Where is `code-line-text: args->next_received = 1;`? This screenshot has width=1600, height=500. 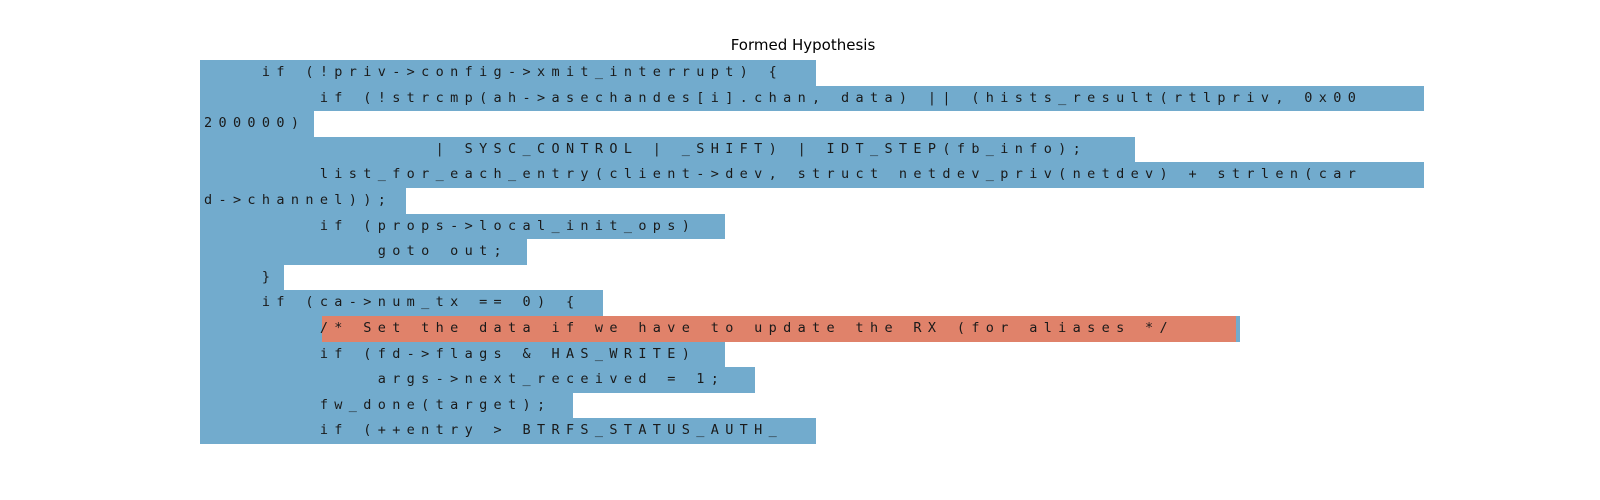
code-line-text: args->next_received = 1; is located at coordinates (465, 379).